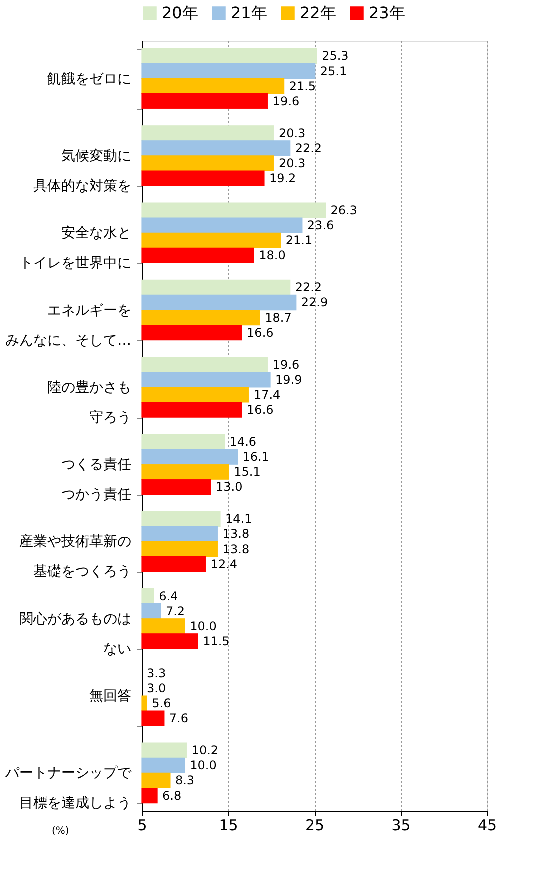 Image resolution: width=541 pixels, height=876 pixels. What do you see at coordinates (243, 442) in the screenshot?
I see `data-label: 14.6` at bounding box center [243, 442].